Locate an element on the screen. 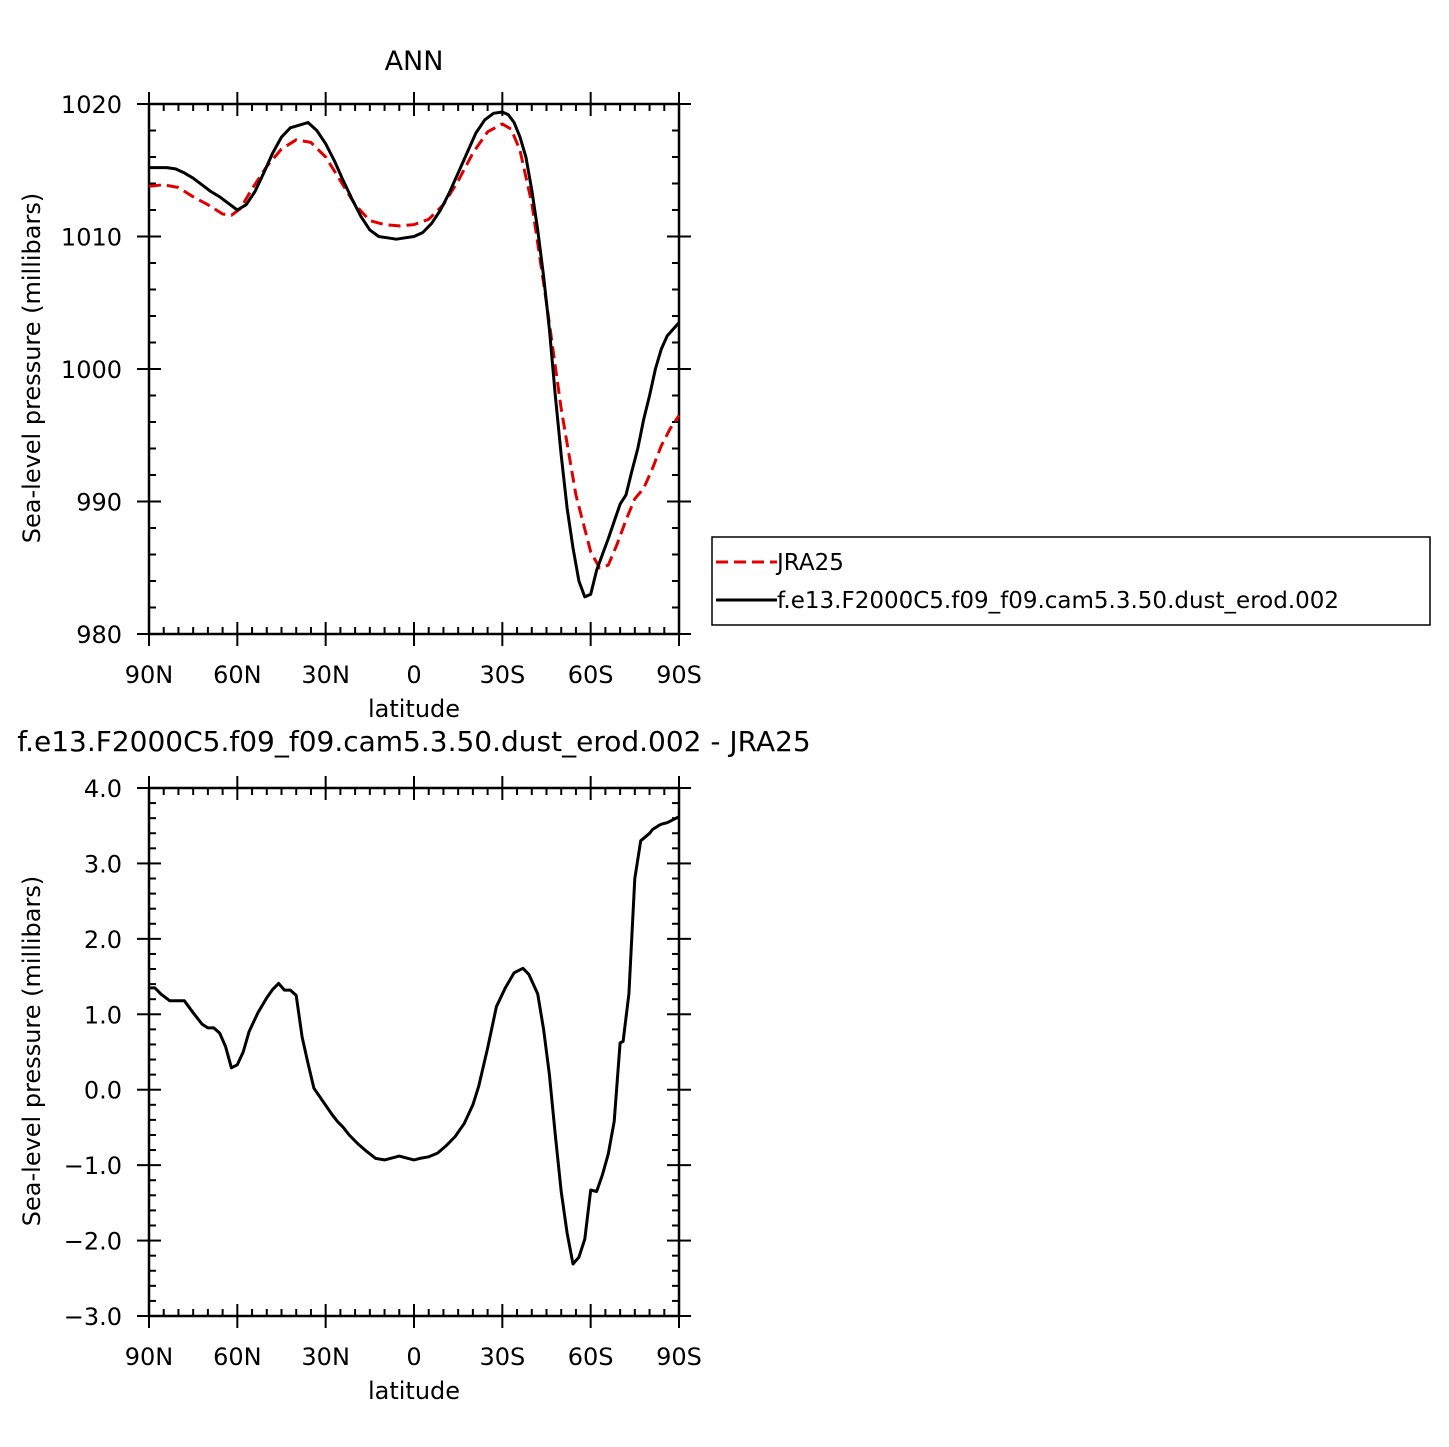 The image size is (1449, 1447). y-tick-label: −1.0 is located at coordinates (93, 1166).